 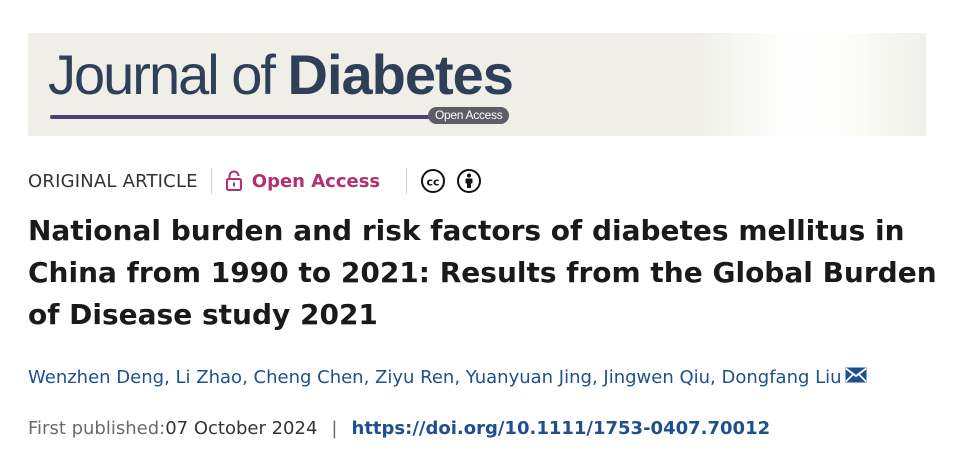 I want to click on author-link: Cheng Chen, so click(x=308, y=377).